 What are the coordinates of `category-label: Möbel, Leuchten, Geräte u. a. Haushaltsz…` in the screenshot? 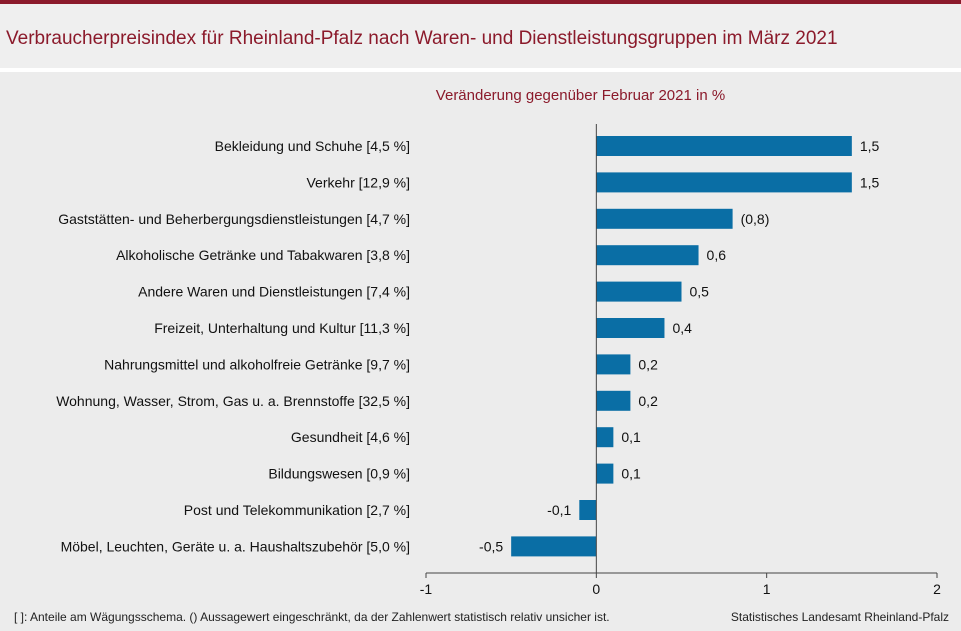 It's located at (235, 546).